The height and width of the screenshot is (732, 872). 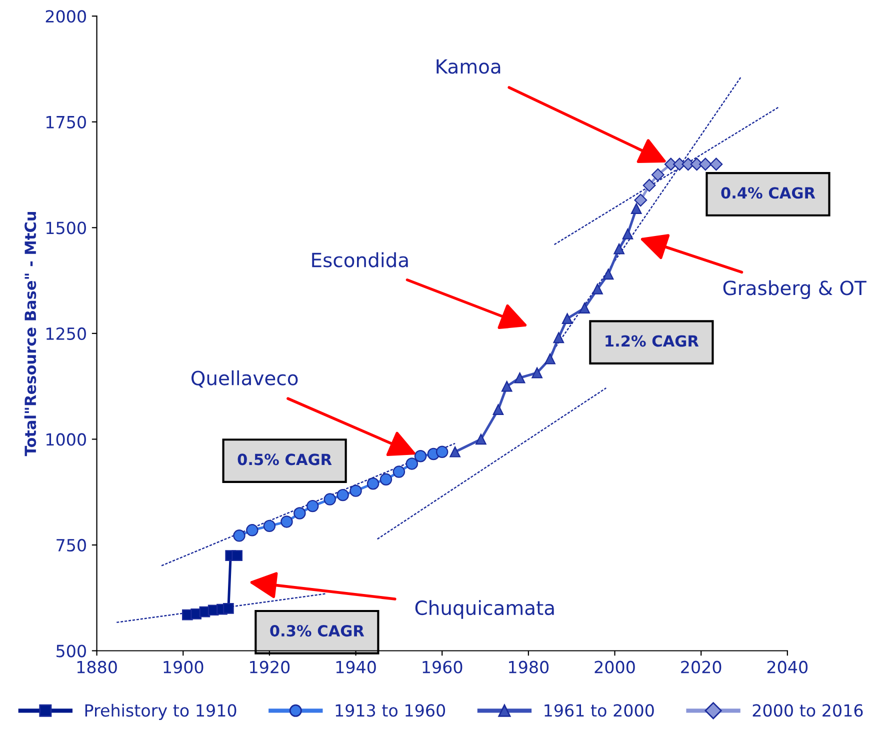 I want to click on y-tick-label: 1500, so click(x=66, y=228).